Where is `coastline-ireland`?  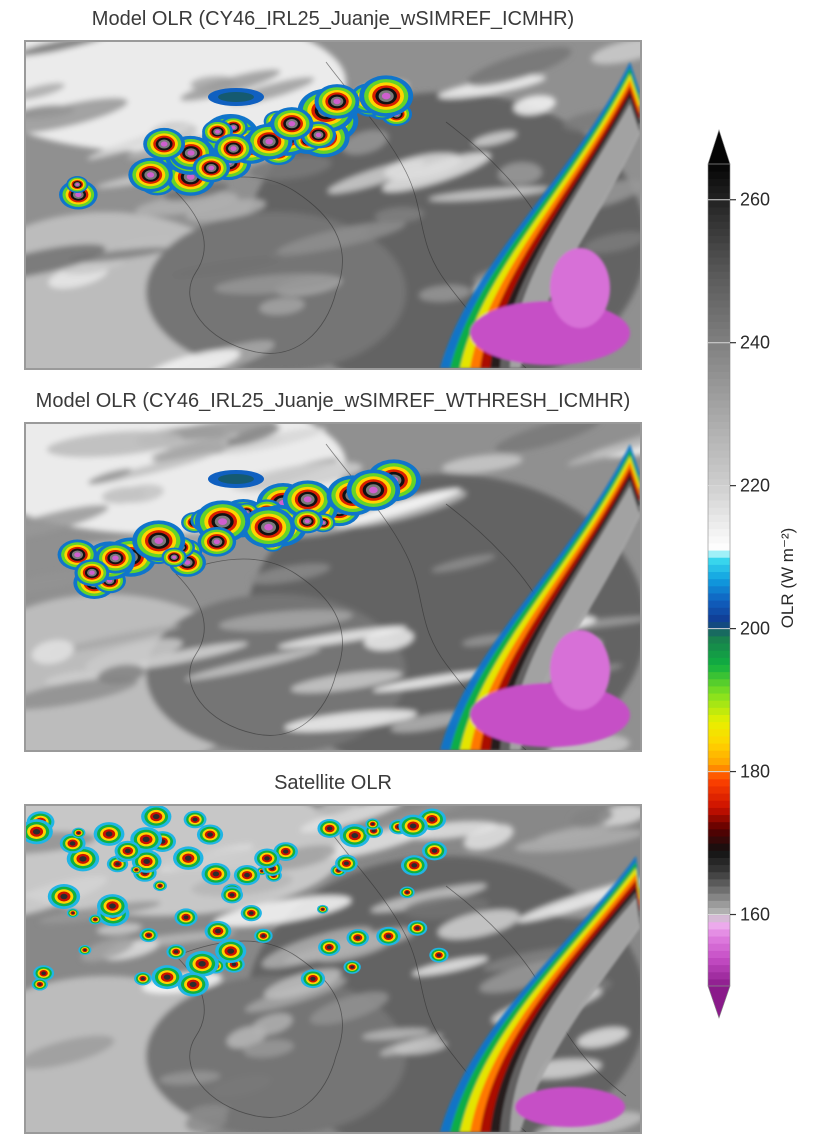 coastline-ireland is located at coordinates (259, 647).